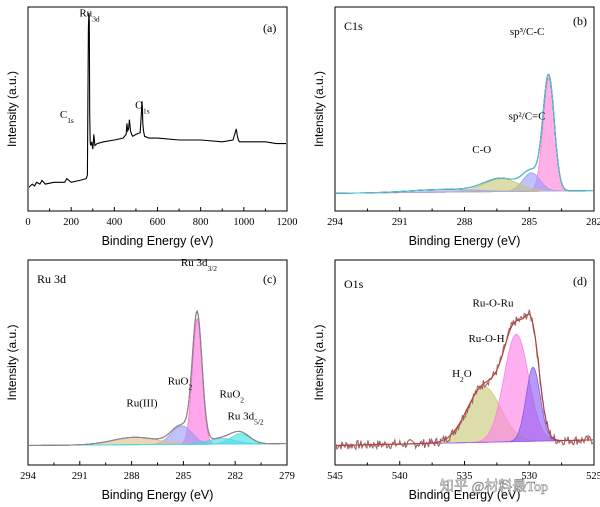 Image resolution: width=600 pixels, height=507 pixels. Describe the element at coordinates (287, 476) in the screenshot. I see `x-tick-label: 279` at that location.